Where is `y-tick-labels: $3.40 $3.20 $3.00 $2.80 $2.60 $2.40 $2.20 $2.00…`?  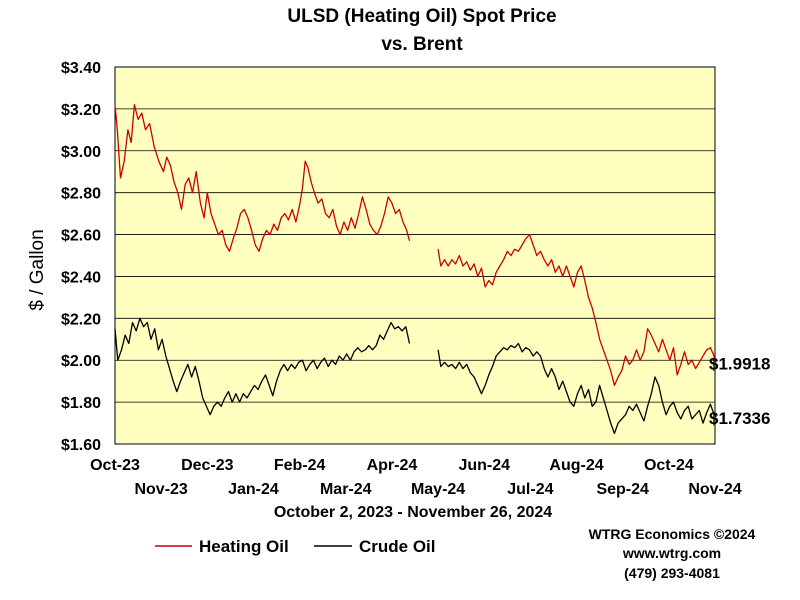
y-tick-labels: $3.40 $3.20 $3.00 $2.80 $2.60 $2.40 $2.20 $2.00… is located at coordinates (81, 257).